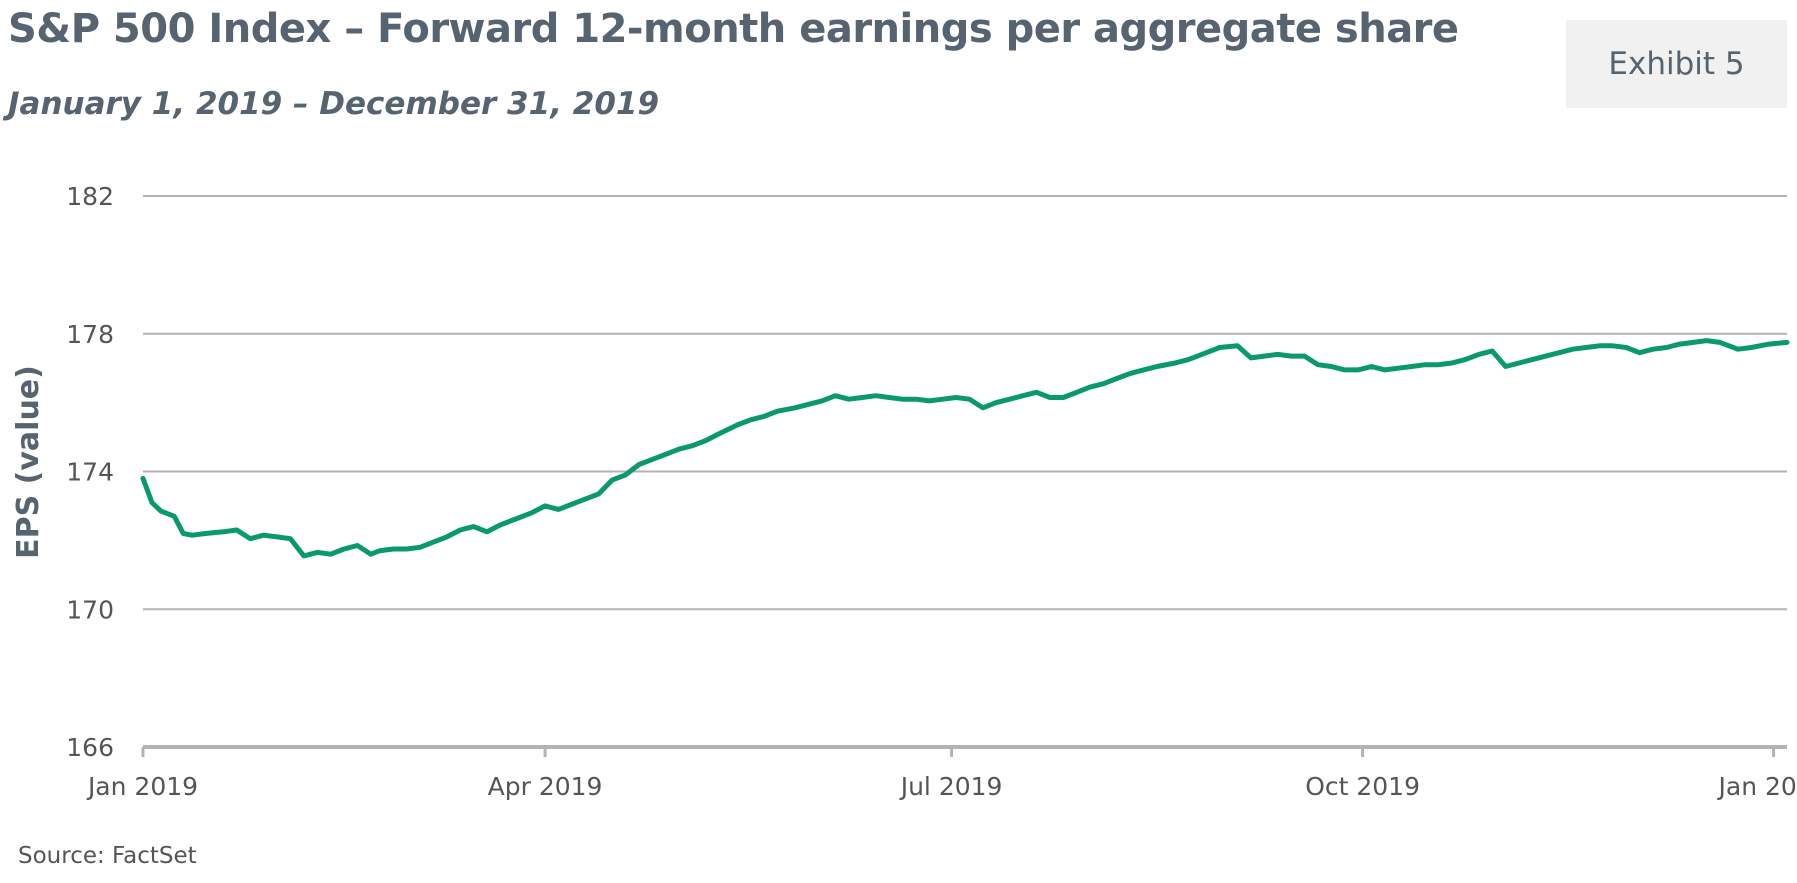 The height and width of the screenshot is (883, 1797). I want to click on label-layer: EPS (value), so click(28, 462).